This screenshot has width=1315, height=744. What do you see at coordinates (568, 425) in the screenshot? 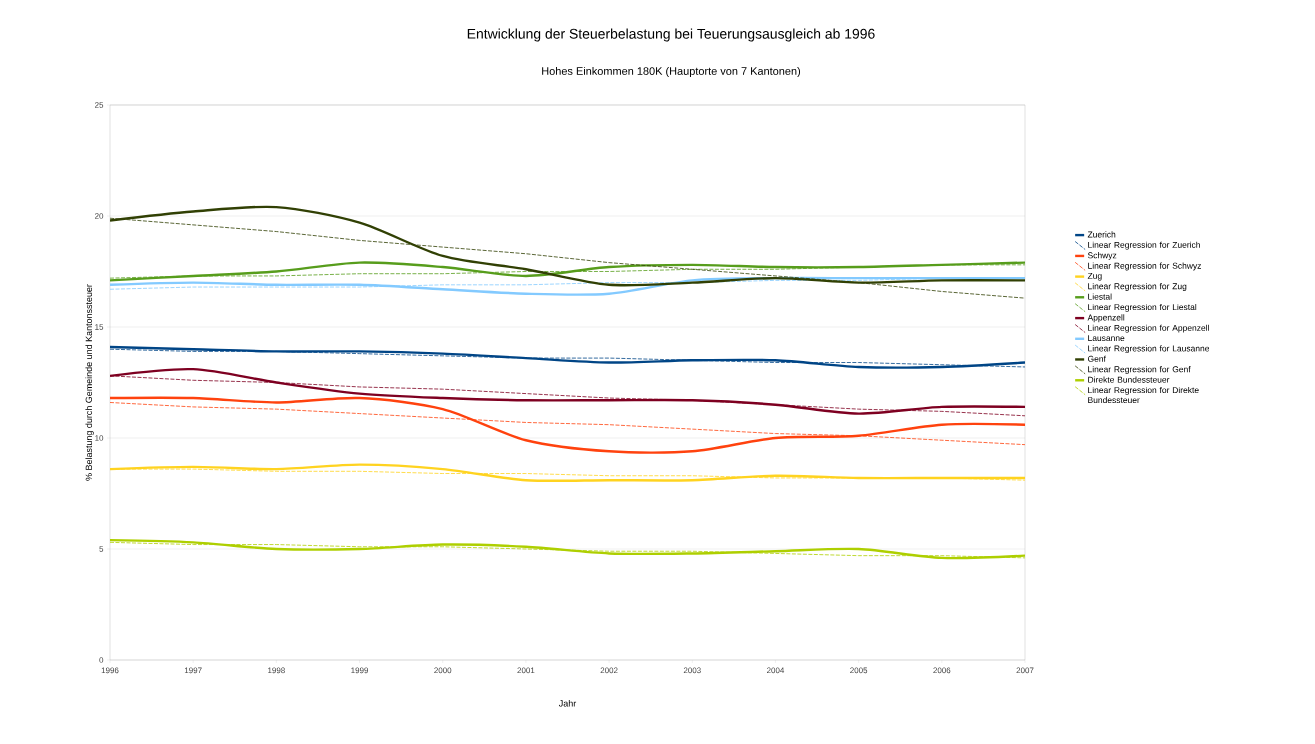
I see `line-series` at bounding box center [568, 425].